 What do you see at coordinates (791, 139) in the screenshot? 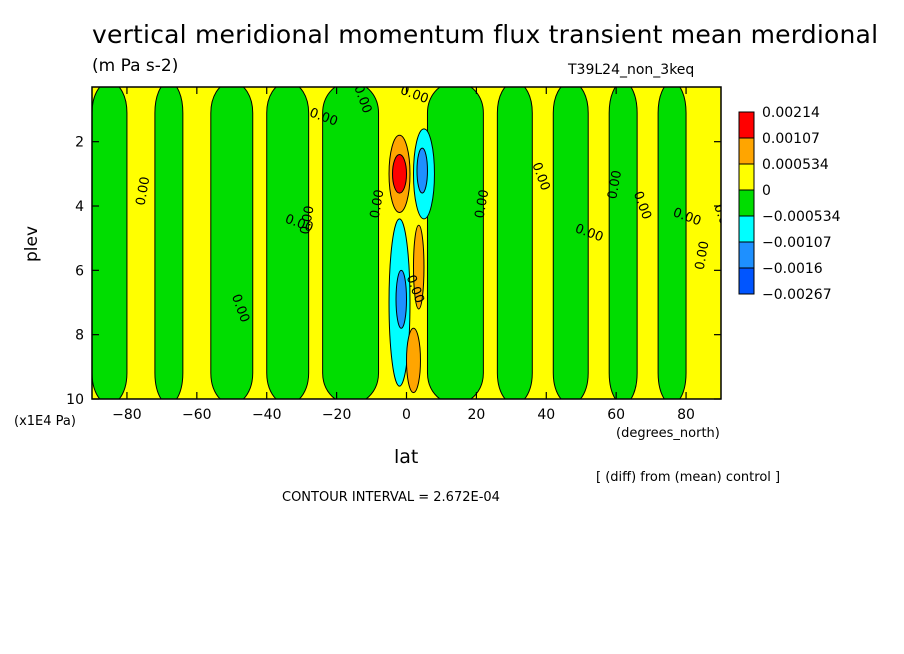
I see `legend-label: 0.00107` at bounding box center [791, 139].